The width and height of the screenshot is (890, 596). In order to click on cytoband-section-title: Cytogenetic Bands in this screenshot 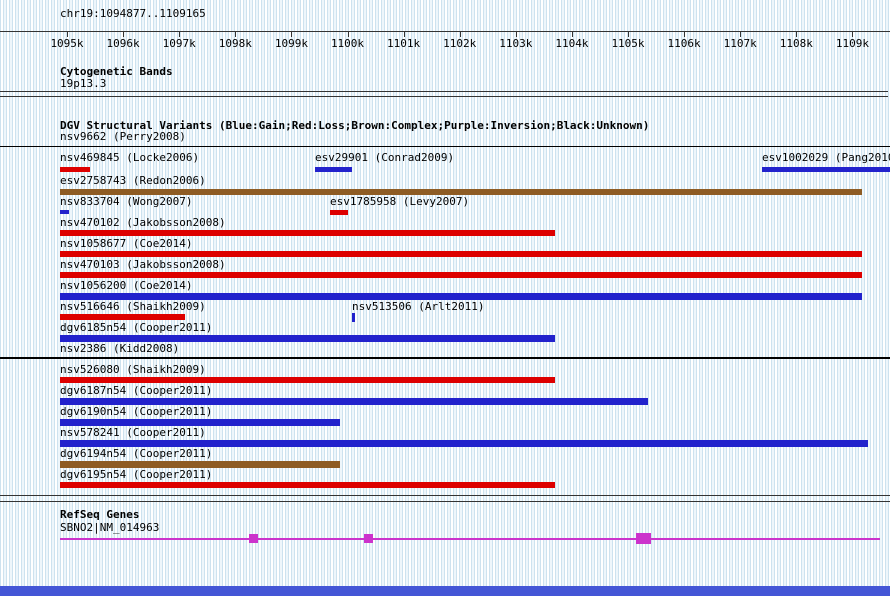, I will do `click(116, 71)`.